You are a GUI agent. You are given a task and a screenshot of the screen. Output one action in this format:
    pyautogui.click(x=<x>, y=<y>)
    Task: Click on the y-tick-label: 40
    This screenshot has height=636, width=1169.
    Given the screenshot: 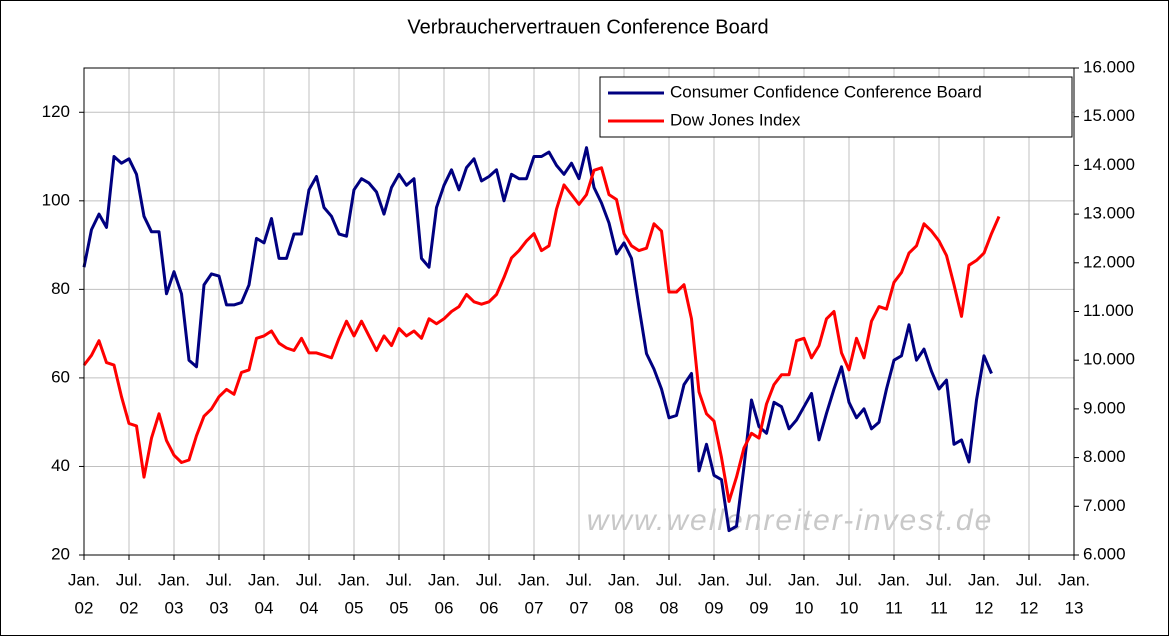 What is the action you would take?
    pyautogui.click(x=60, y=465)
    